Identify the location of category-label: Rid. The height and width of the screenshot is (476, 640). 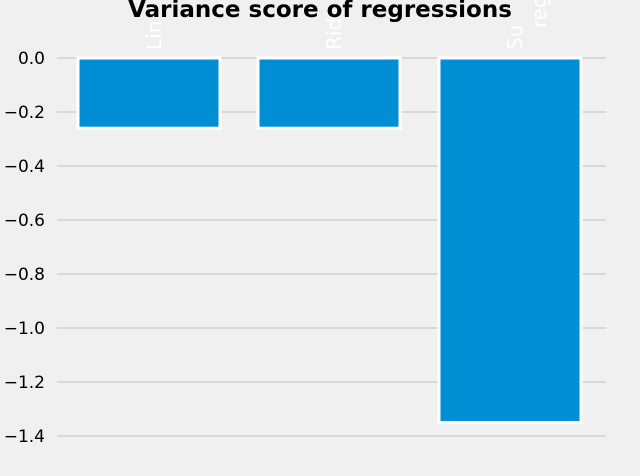
(334, 34).